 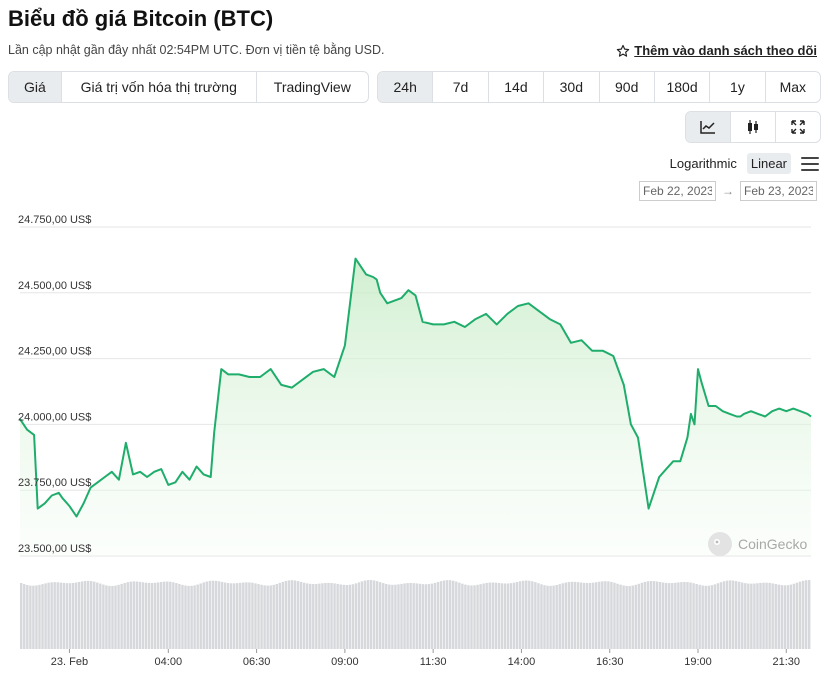 What do you see at coordinates (627, 87) in the screenshot?
I see `range-90d: 90d` at bounding box center [627, 87].